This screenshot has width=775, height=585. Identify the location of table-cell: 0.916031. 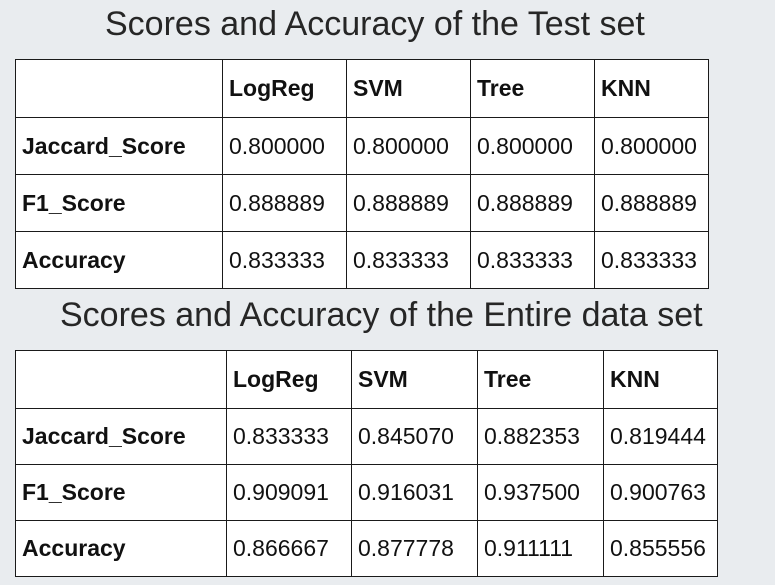
(414, 492).